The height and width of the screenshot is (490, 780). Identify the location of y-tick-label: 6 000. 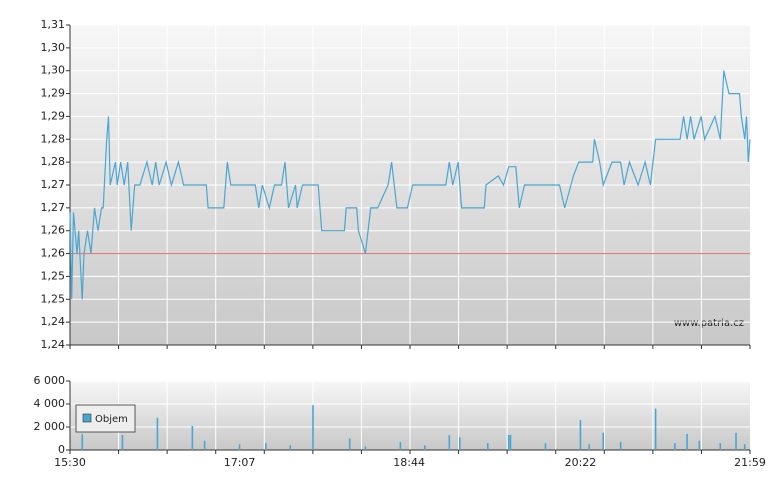
(50, 380).